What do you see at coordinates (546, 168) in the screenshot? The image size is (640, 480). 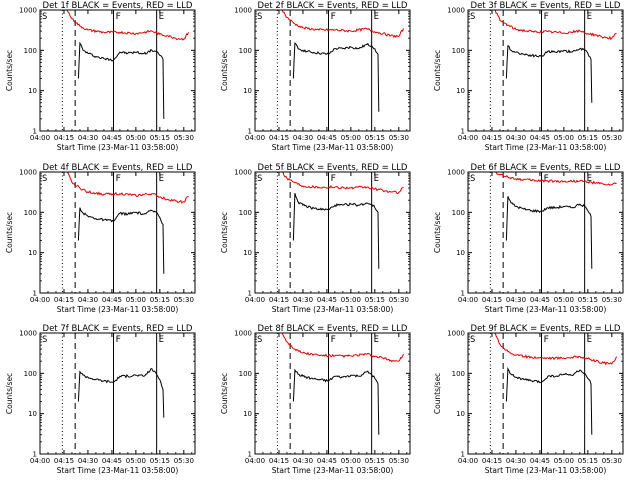 I see `panel-title: Det 6f BLACK = Events, RED = LLD` at bounding box center [546, 168].